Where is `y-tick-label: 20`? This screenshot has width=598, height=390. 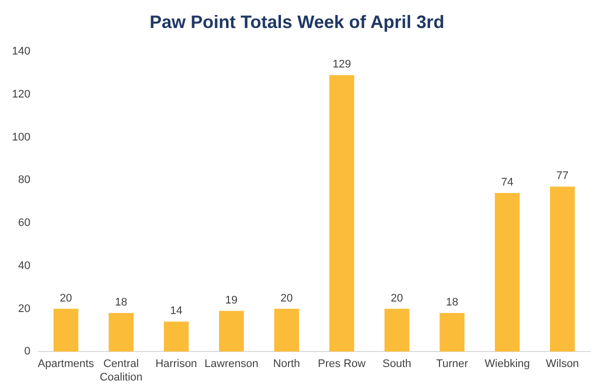 y-tick-label: 20 is located at coordinates (24, 308).